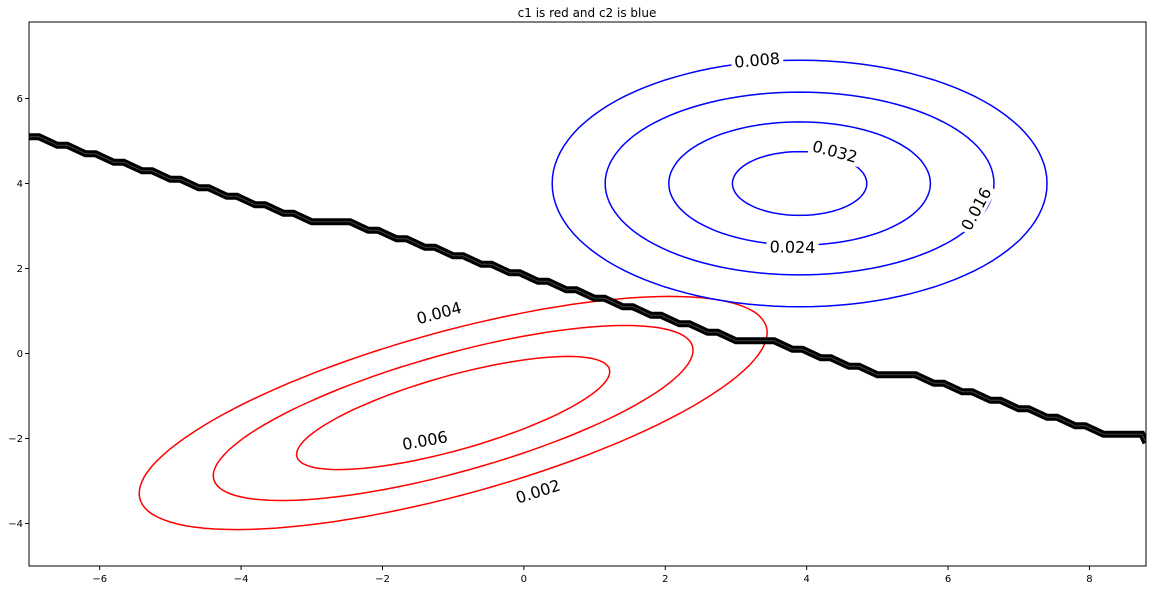  I want to click on x-tick-label: 4, so click(806, 579).